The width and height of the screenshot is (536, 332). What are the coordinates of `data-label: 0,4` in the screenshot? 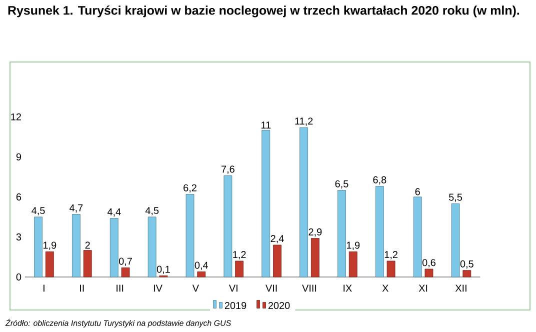 It's located at (201, 266).